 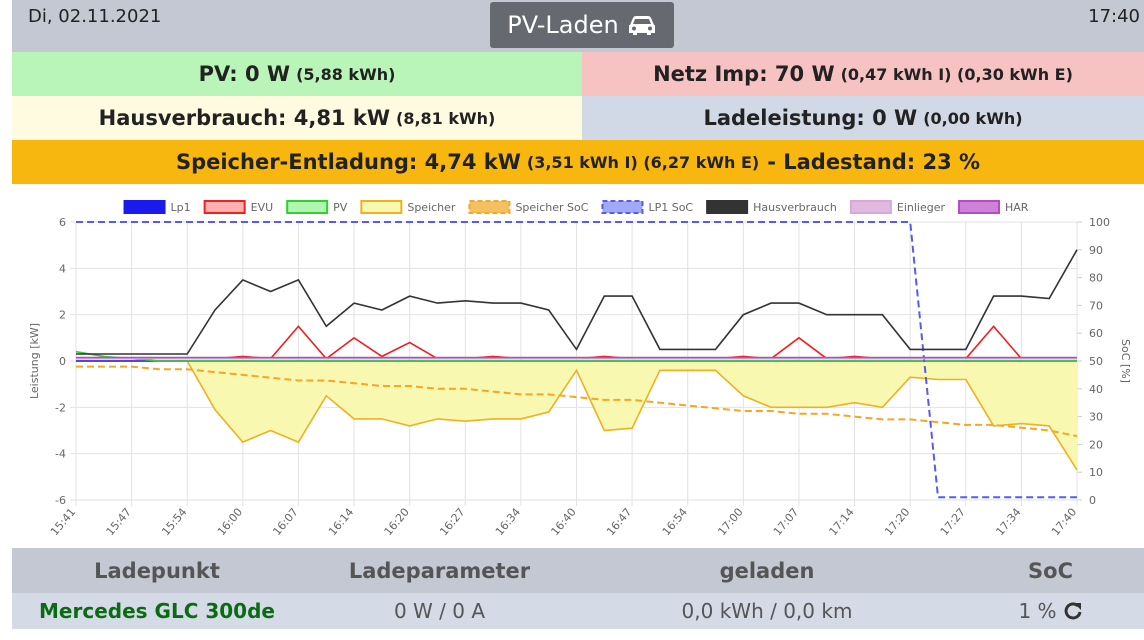 I want to click on y2-tick-label: 50, so click(x=1096, y=361).